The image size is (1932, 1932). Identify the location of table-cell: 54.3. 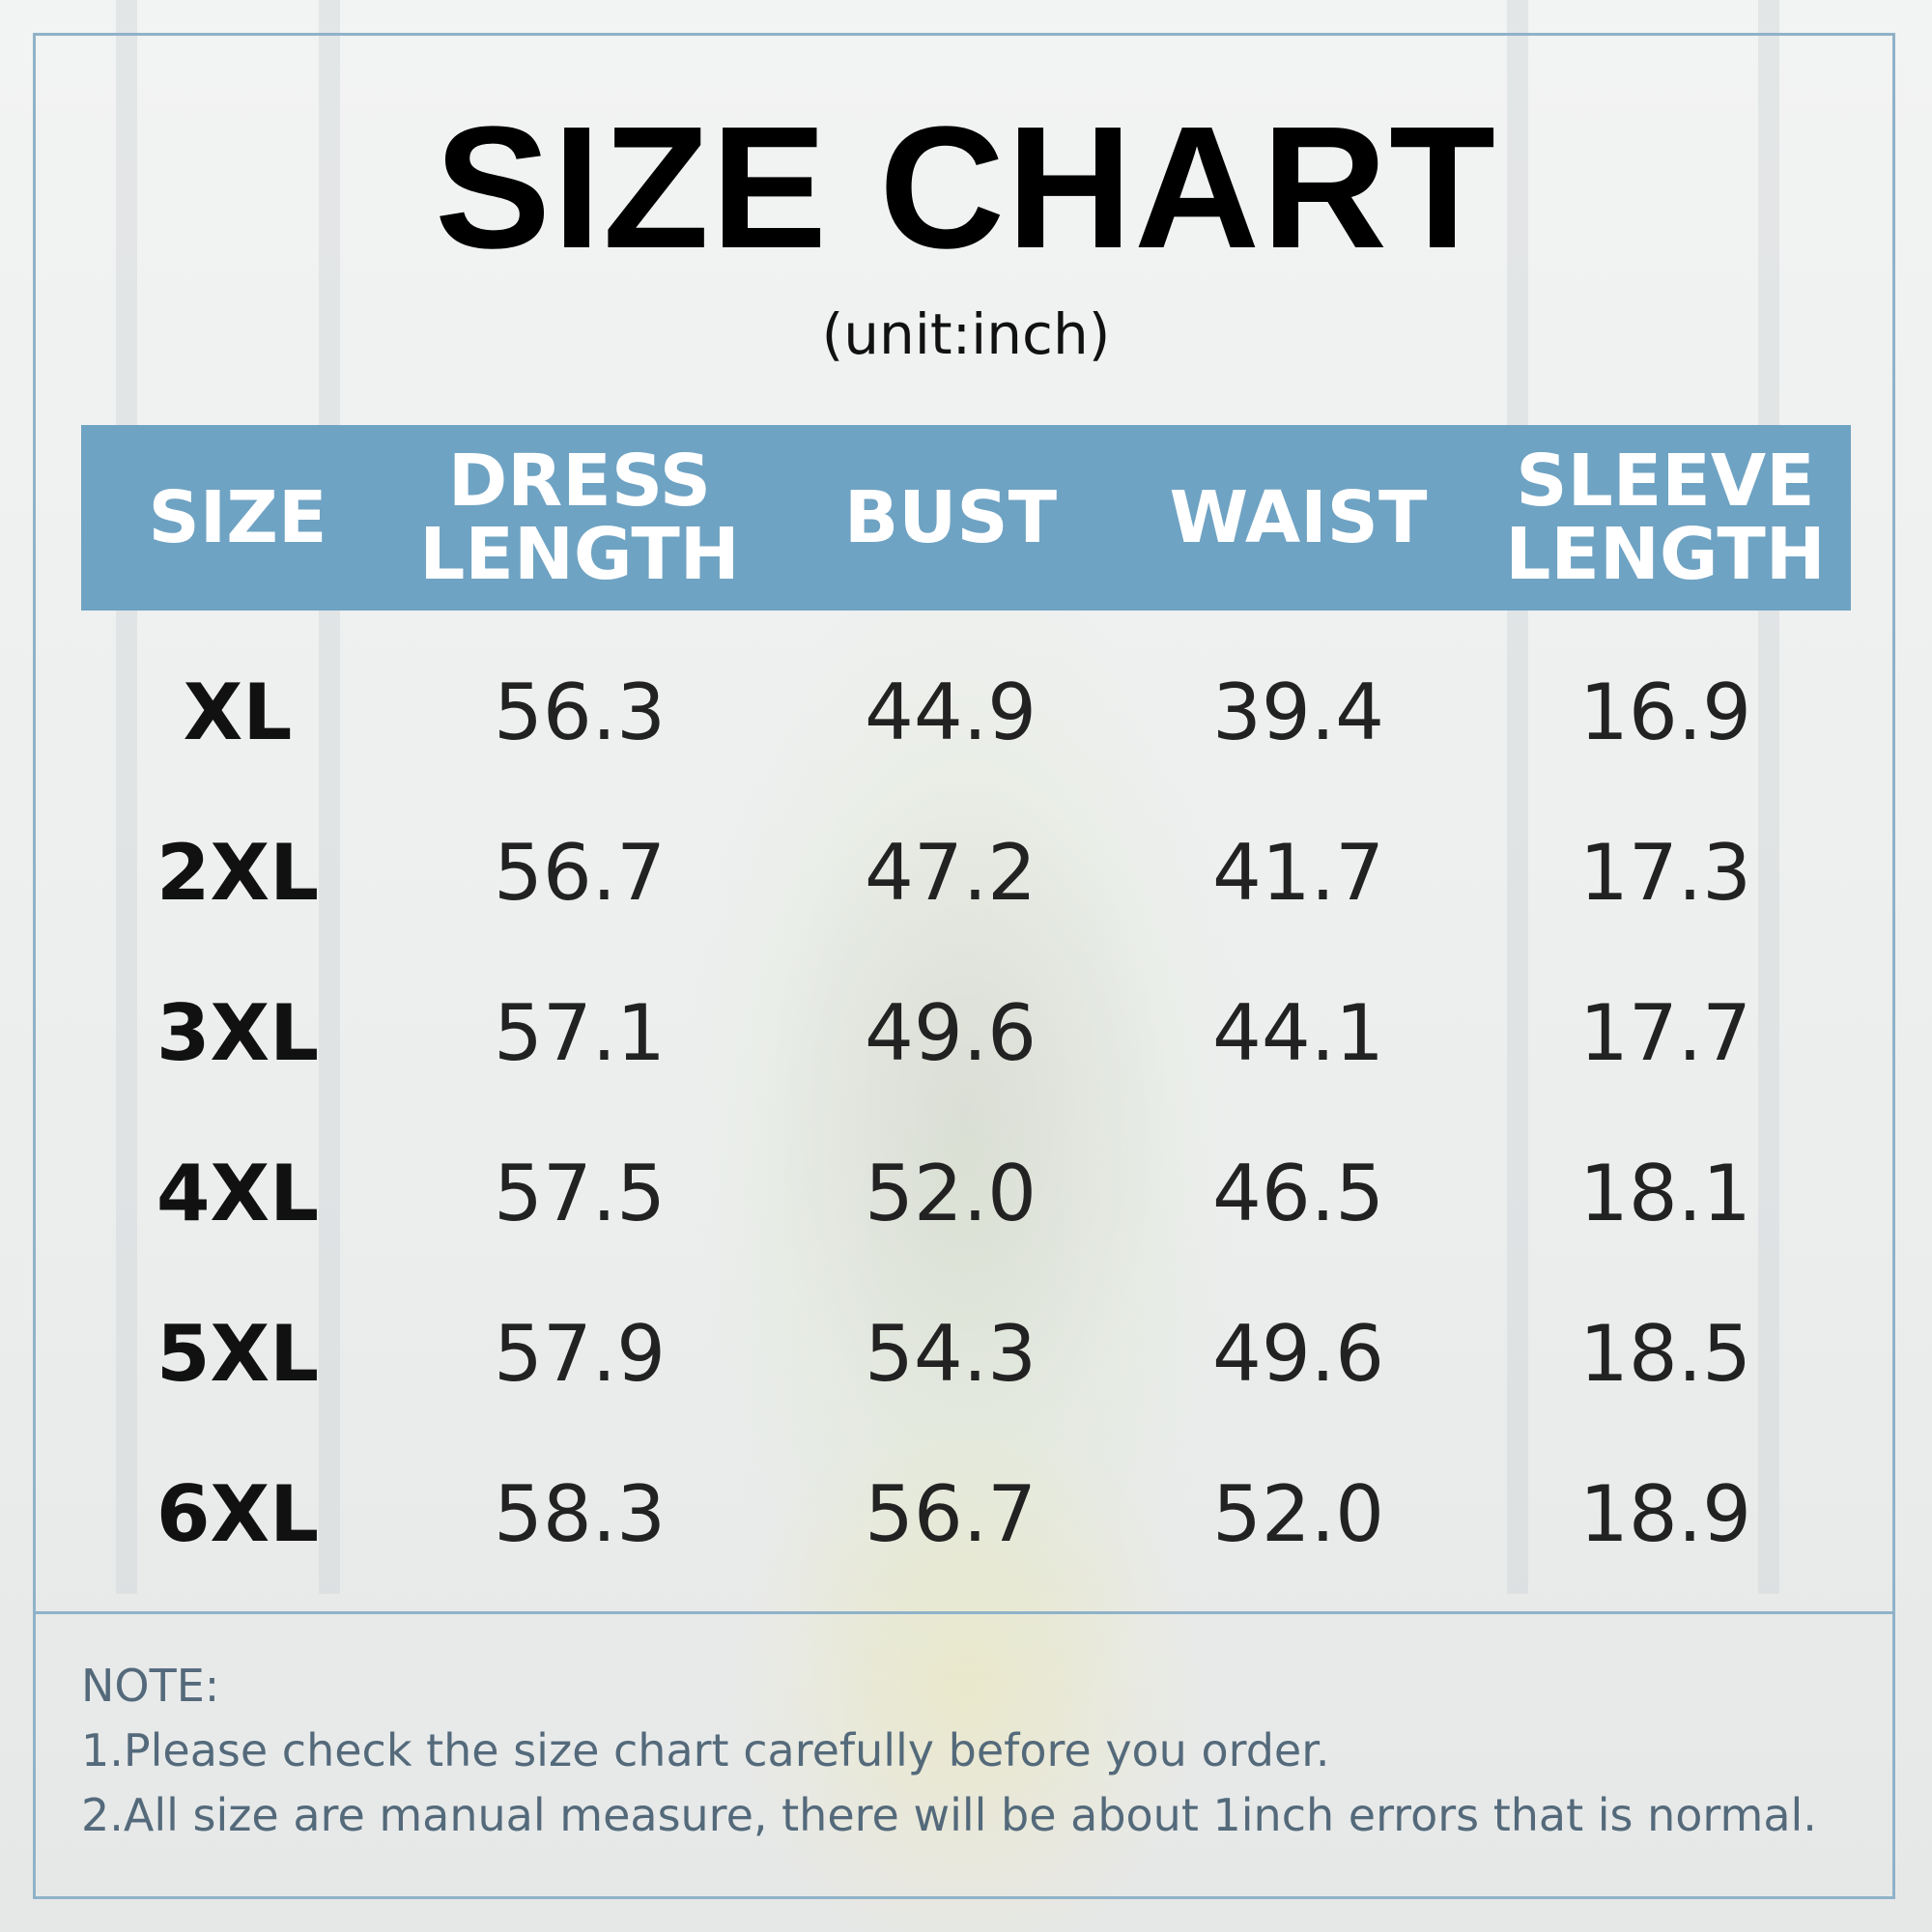
(950, 1353).